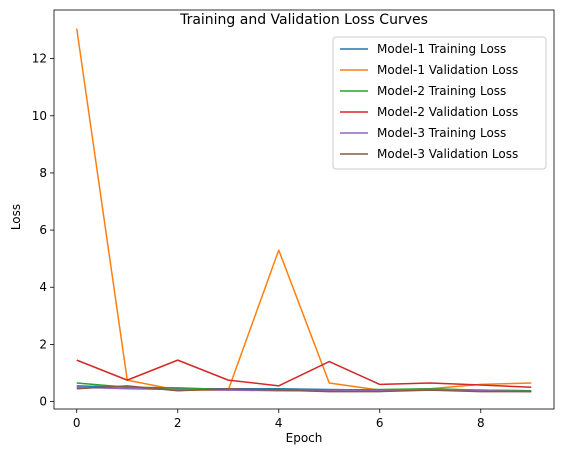 The image size is (562, 455). I want to click on y-tick-label: 12, so click(39, 59).